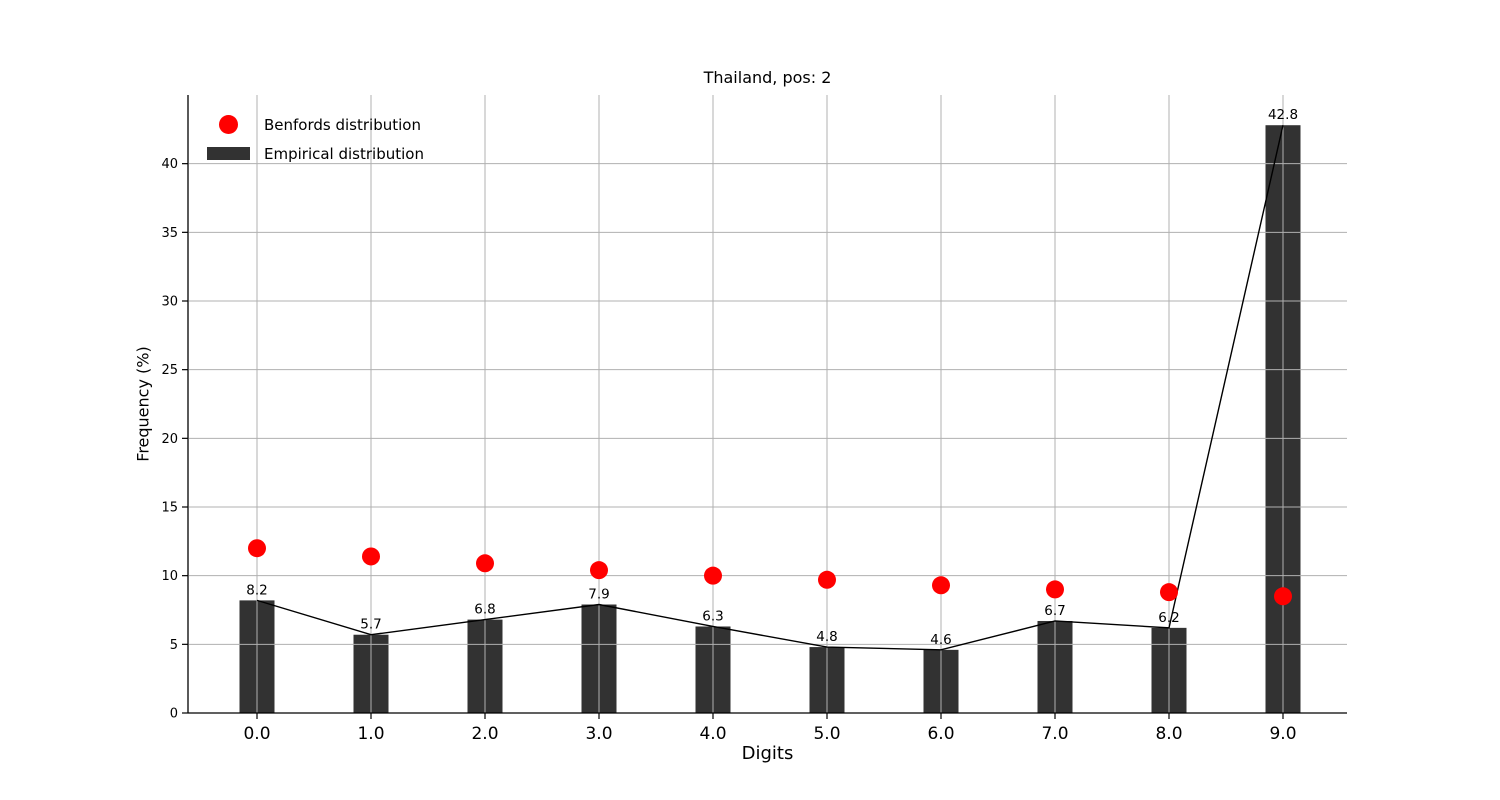  What do you see at coordinates (174, 645) in the screenshot?
I see `y-tick-label: 5` at bounding box center [174, 645].